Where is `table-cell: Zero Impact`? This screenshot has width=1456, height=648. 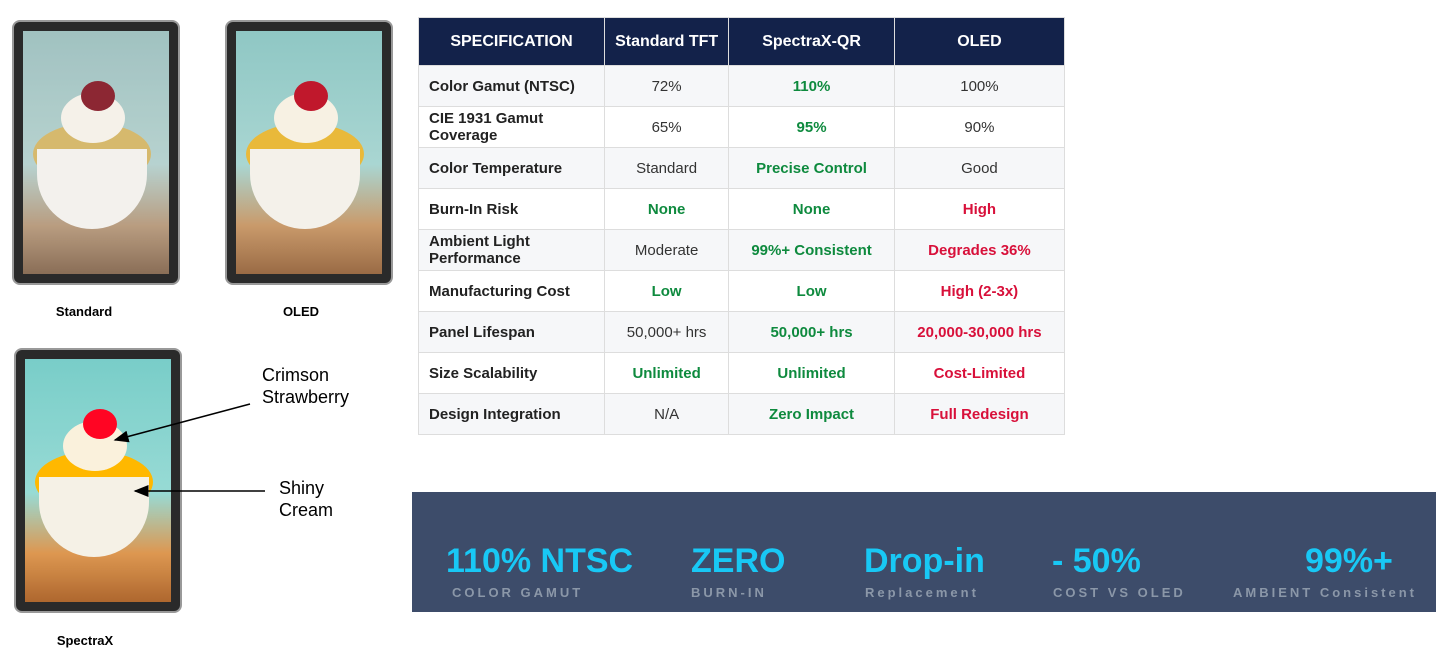 table-cell: Zero Impact is located at coordinates (811, 414).